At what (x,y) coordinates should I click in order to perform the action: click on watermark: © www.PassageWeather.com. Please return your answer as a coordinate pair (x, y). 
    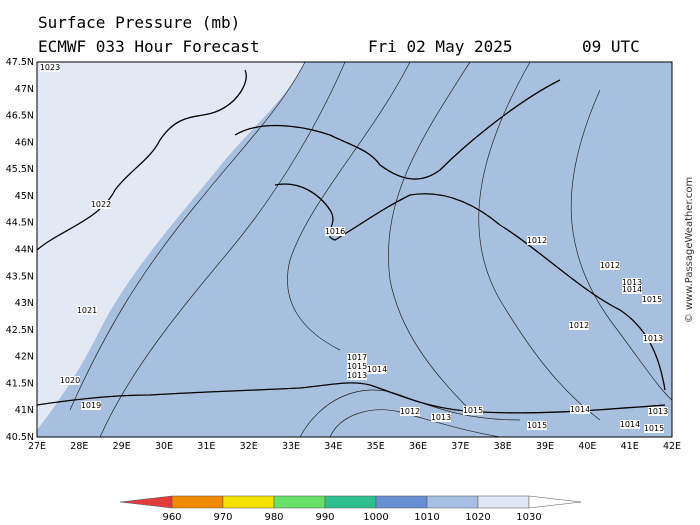
    Looking at the image, I should click on (689, 250).